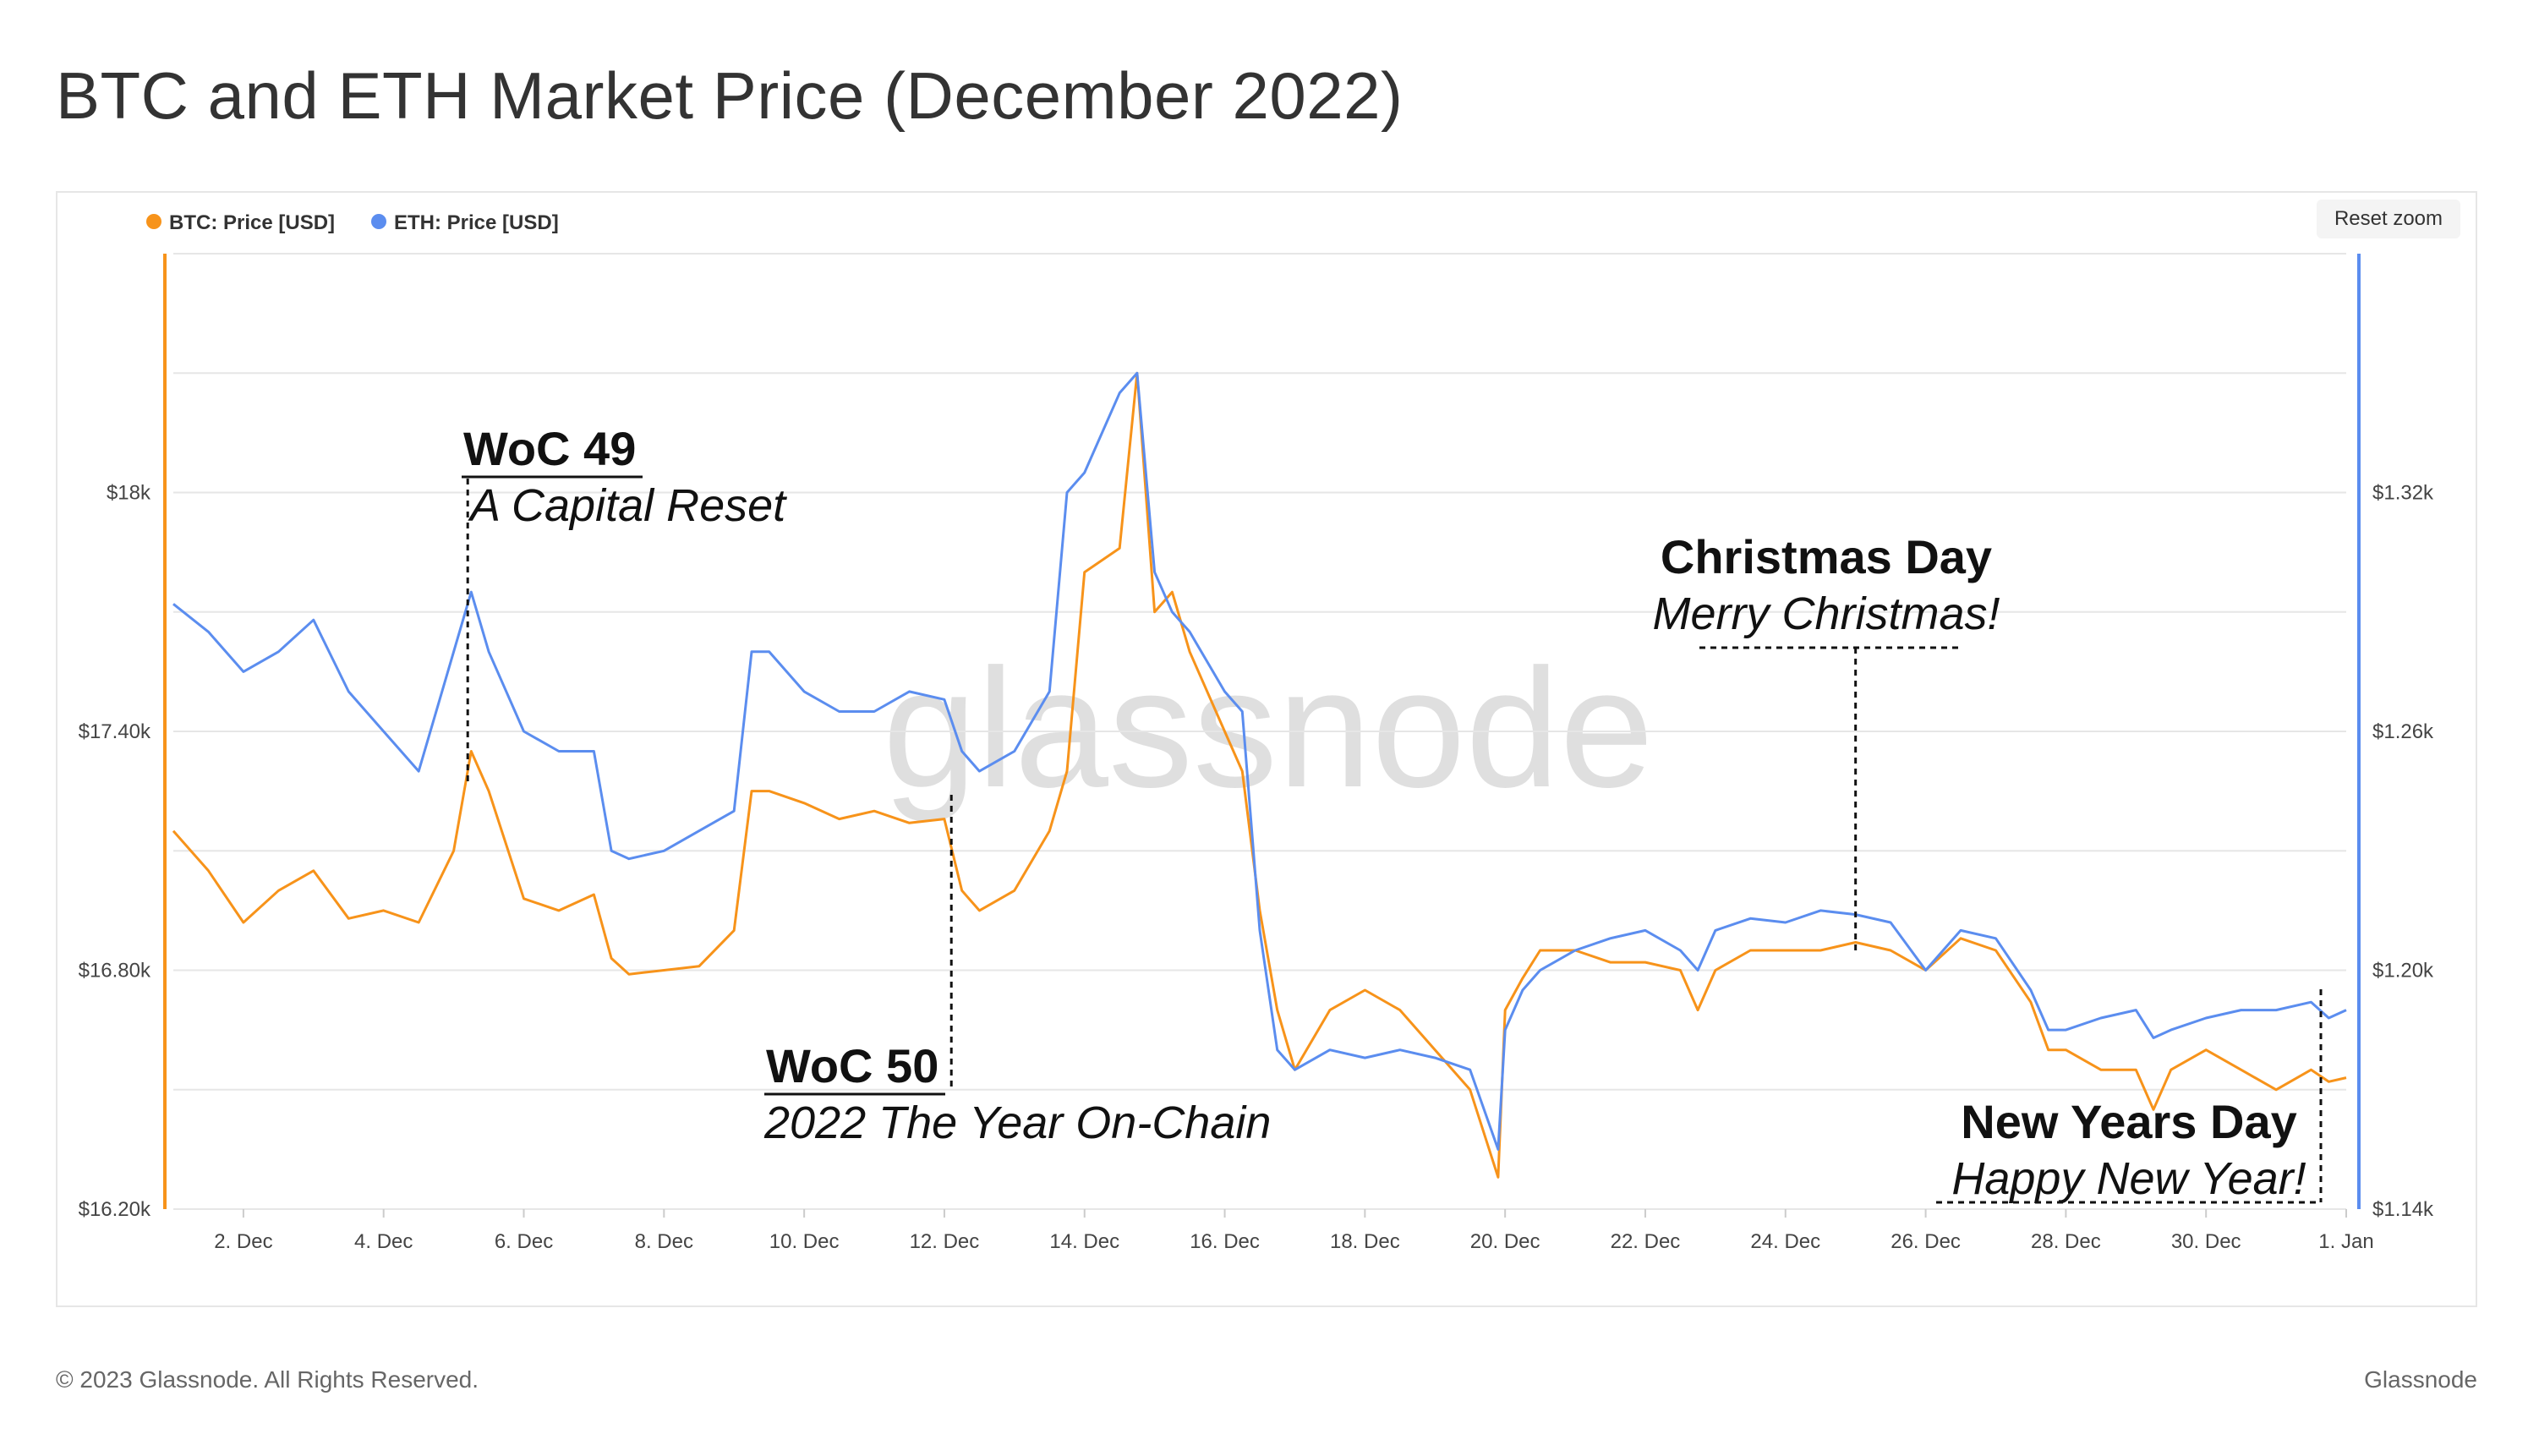 The width and height of the screenshot is (2528, 1456). What do you see at coordinates (1017, 1123) in the screenshot?
I see `annotation-woc50-subtitle: 2022 The Year On-Chain` at bounding box center [1017, 1123].